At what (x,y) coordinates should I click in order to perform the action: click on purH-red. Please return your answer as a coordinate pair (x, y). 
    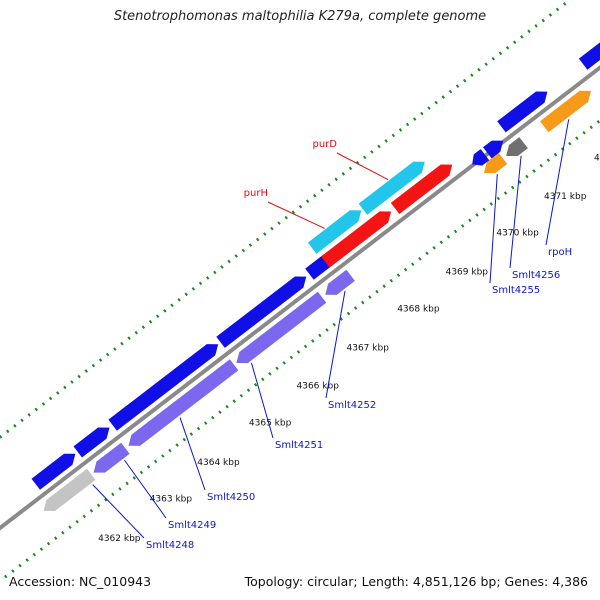
    Looking at the image, I should click on (356, 239).